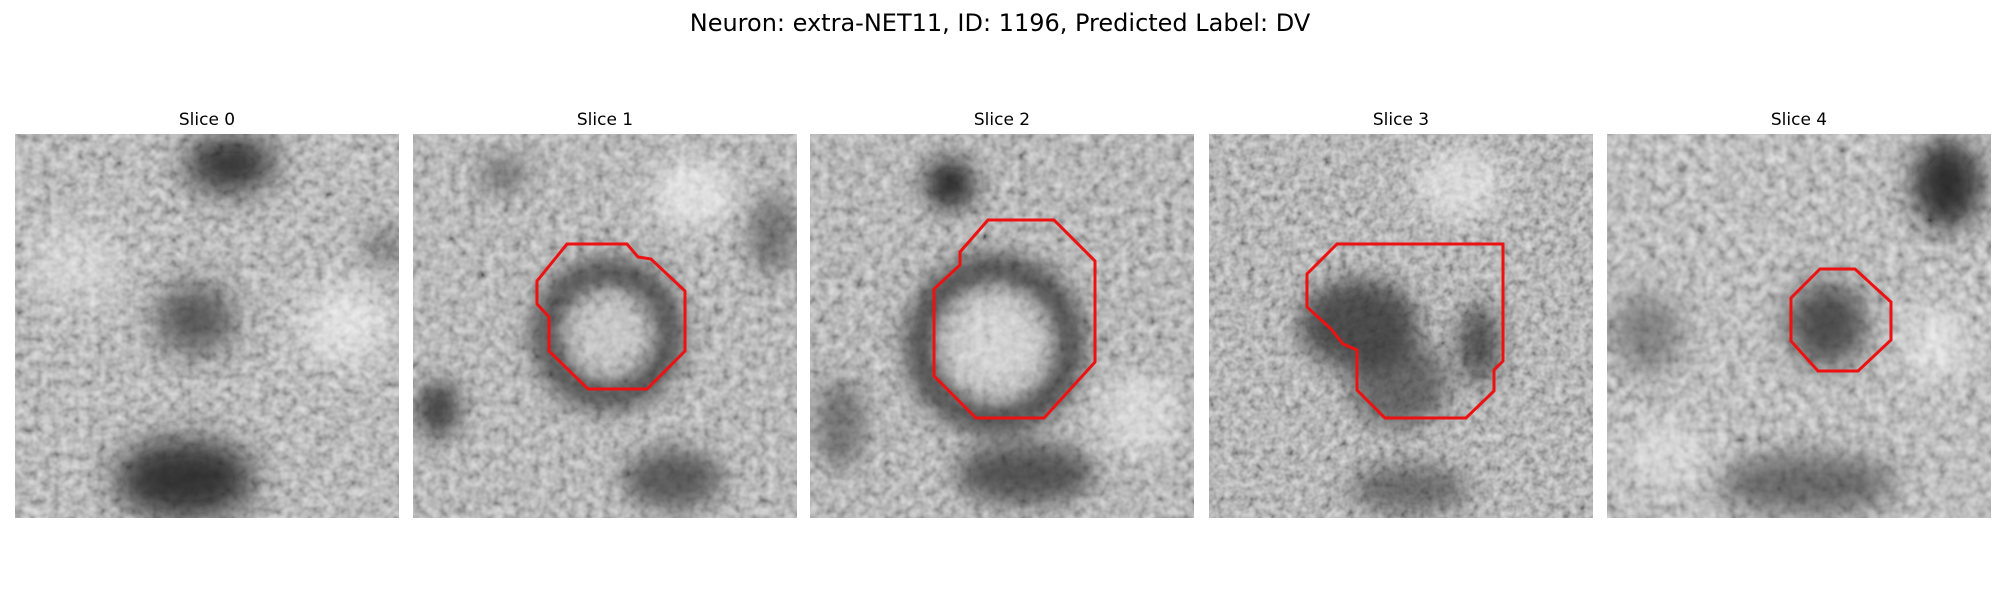 The height and width of the screenshot is (600, 2000). Describe the element at coordinates (605, 120) in the screenshot. I see `slice-title-1: Slice 1` at that location.